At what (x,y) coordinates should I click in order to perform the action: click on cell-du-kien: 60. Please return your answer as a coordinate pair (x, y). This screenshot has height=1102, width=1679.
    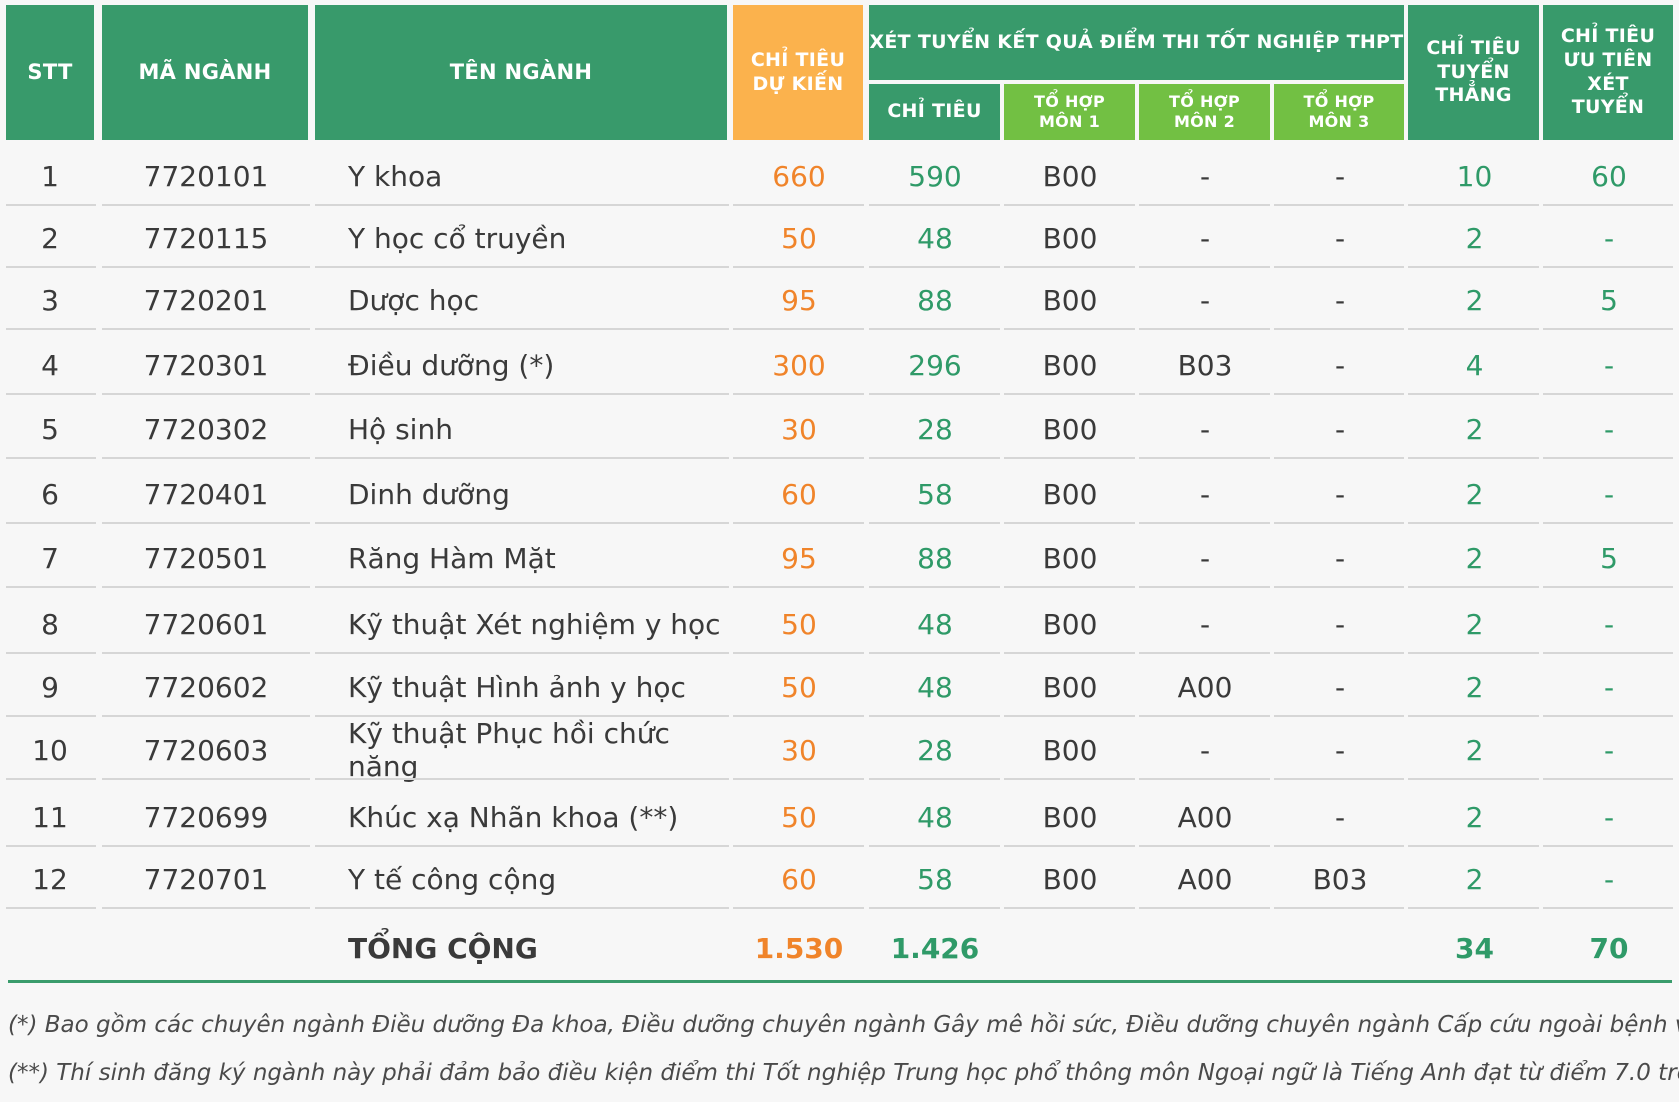
    Looking at the image, I should click on (799, 879).